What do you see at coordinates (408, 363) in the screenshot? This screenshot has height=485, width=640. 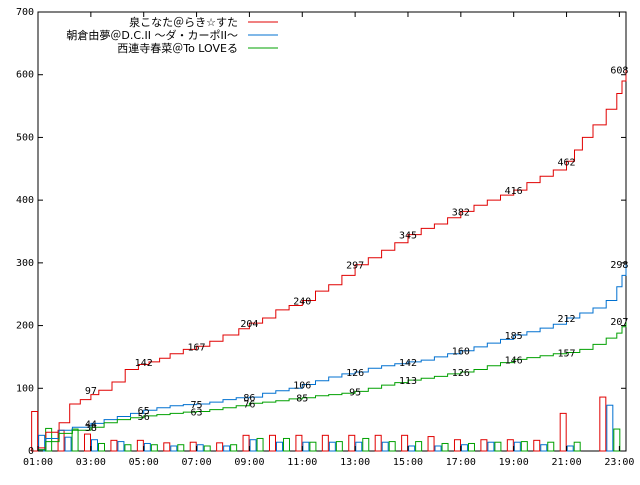 I see `data-label: 142` at bounding box center [408, 363].